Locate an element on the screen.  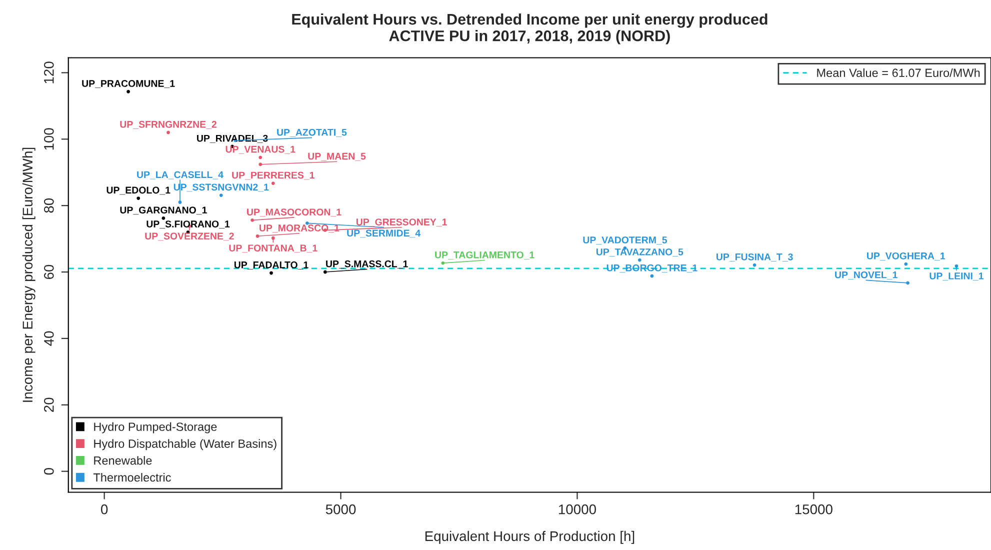
y-tick-label: 100 is located at coordinates (49, 139).